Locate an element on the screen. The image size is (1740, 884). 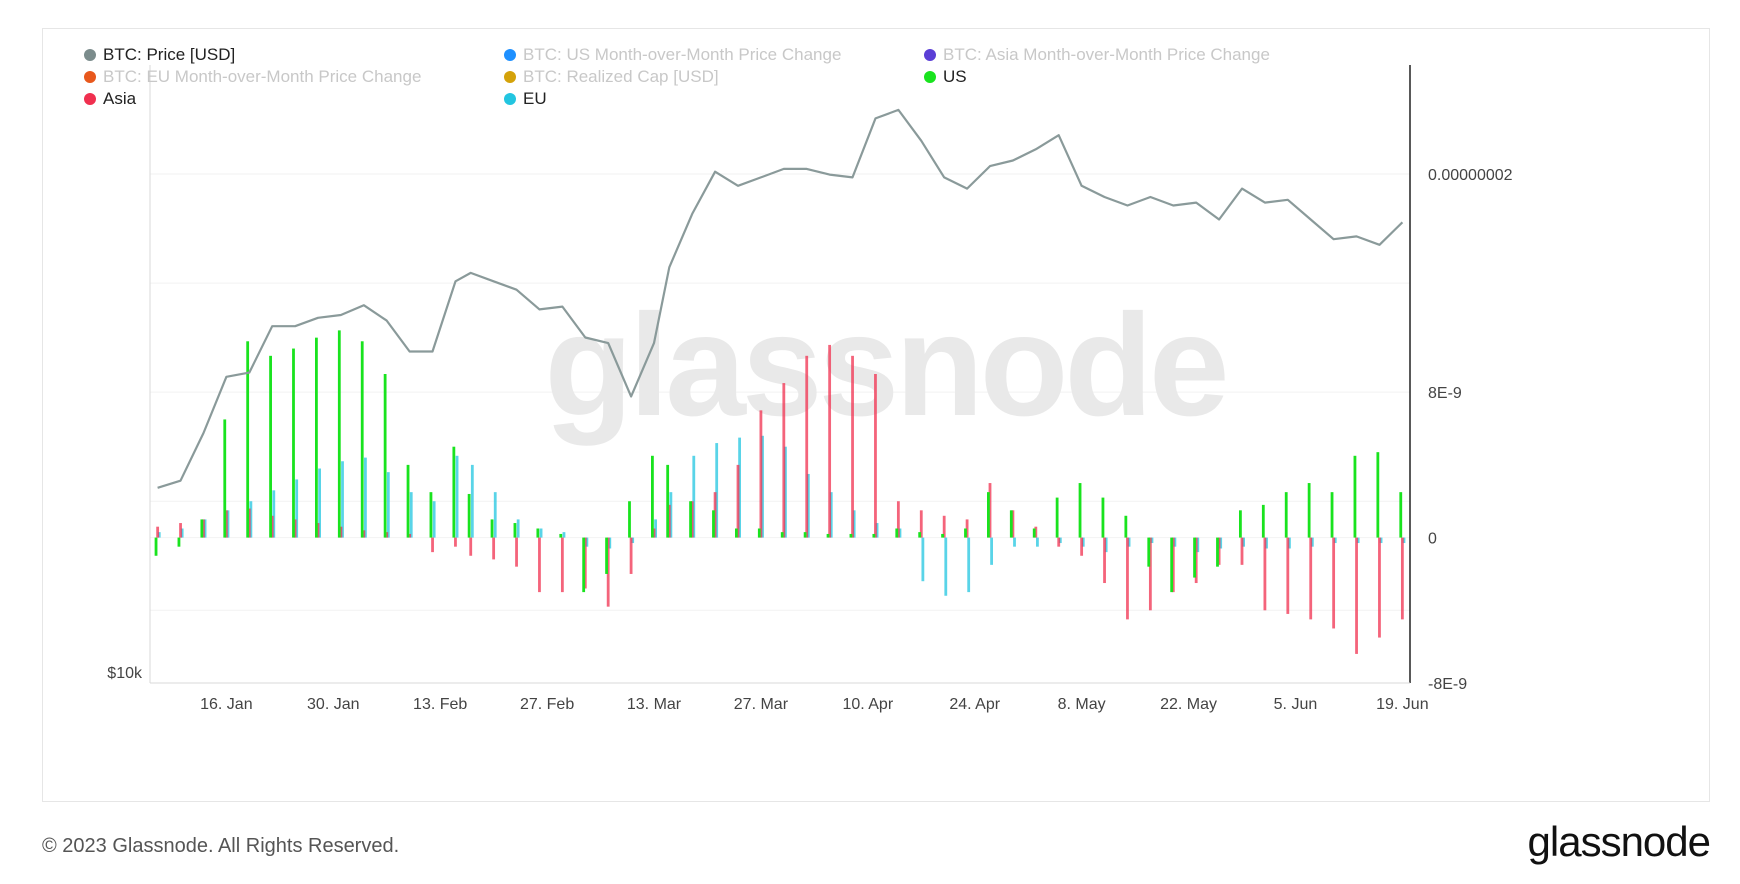
y-right-tick-label: -8E-9 is located at coordinates (1447, 684).